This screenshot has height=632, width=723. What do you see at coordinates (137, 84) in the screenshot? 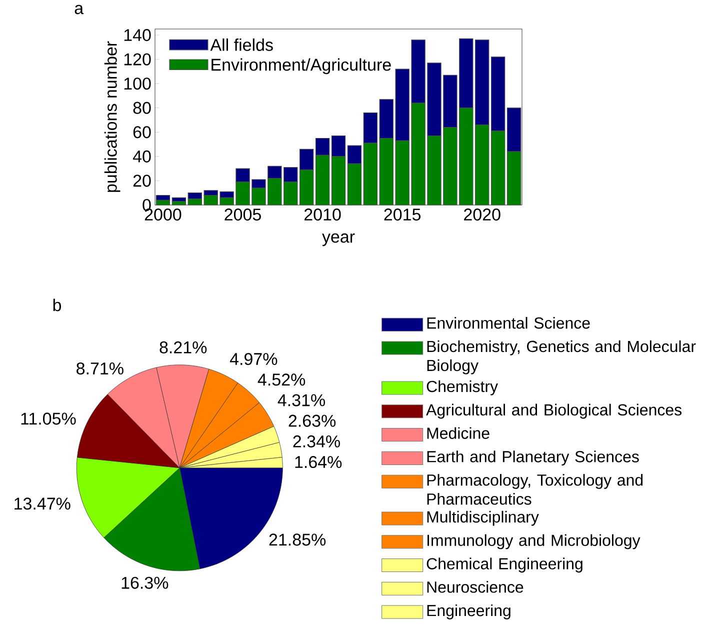
I see `y-tick-label: 100` at bounding box center [137, 84].